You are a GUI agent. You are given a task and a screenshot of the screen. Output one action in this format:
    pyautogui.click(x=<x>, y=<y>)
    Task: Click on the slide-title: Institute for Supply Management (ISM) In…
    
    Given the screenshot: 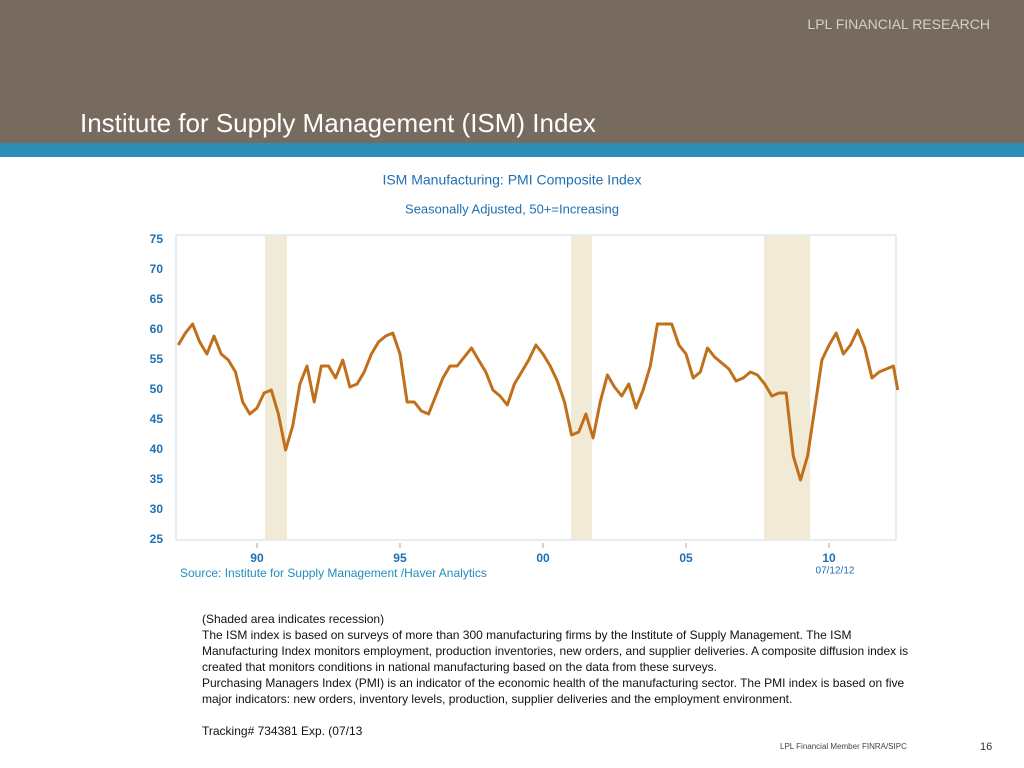 What is the action you would take?
    pyautogui.click(x=338, y=123)
    